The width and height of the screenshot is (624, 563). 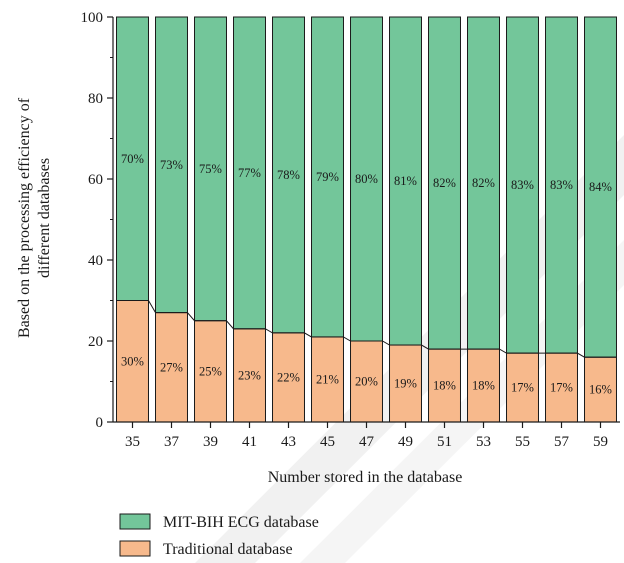 What do you see at coordinates (100, 423) in the screenshot?
I see `y-tick-label-0: 0` at bounding box center [100, 423].